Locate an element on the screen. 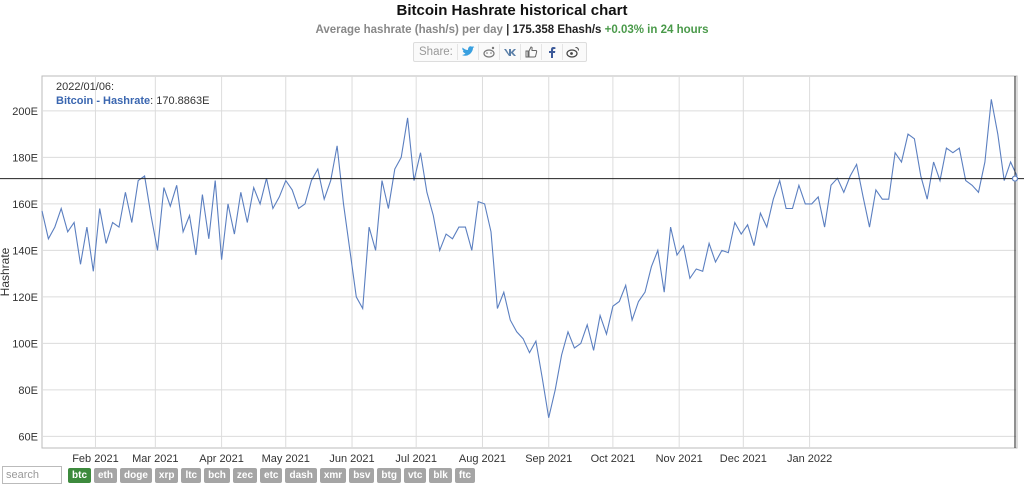 This screenshot has height=486, width=1024. coin-button-blk: blk is located at coordinates (440, 475).